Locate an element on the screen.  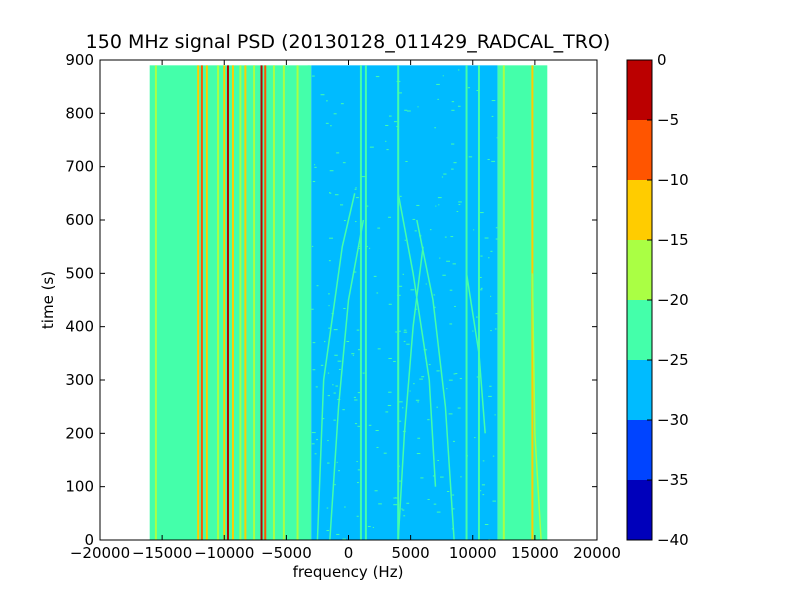
y-tick-label: 400 is located at coordinates (79, 327).